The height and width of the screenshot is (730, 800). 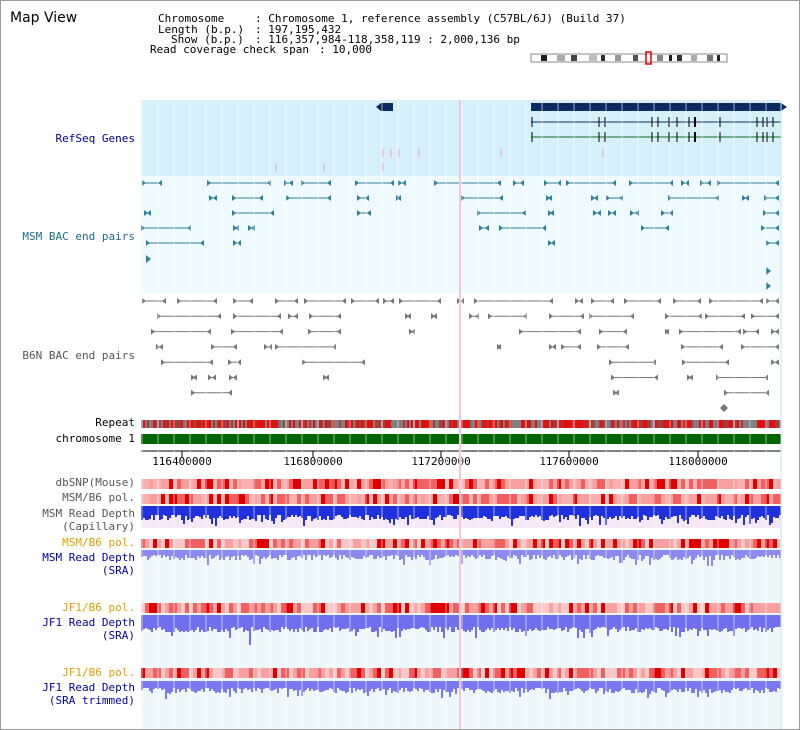 I want to click on refseq-gene-track, so click(x=531, y=137).